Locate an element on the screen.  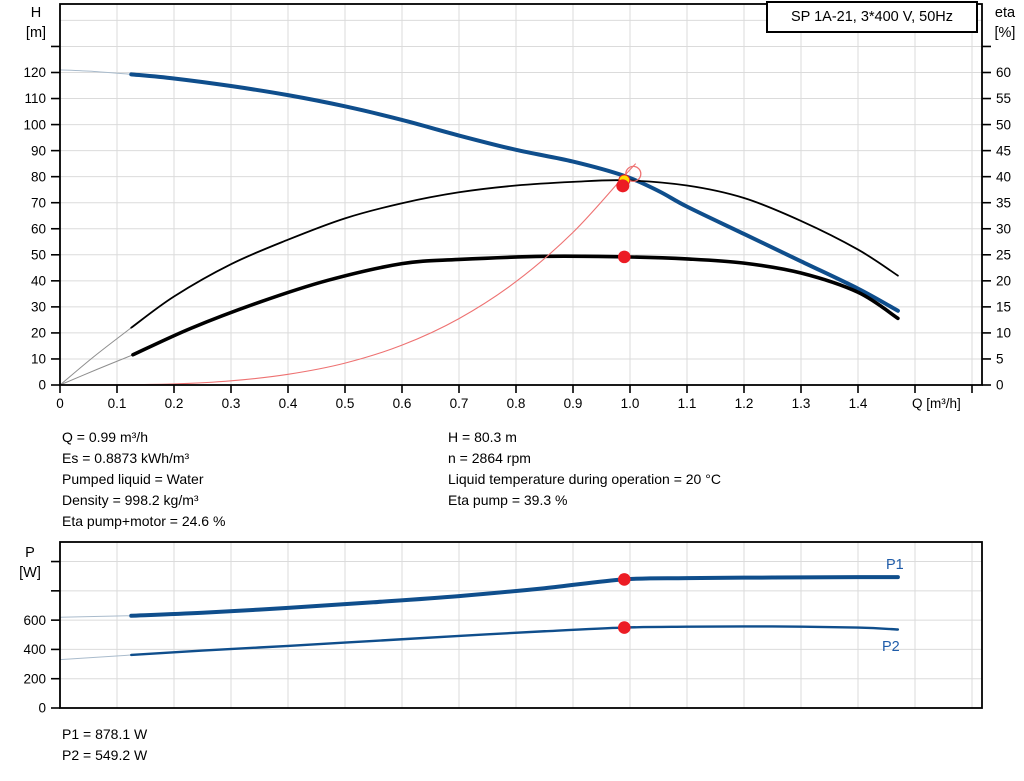
power-axis-unit: [W] is located at coordinates (30, 573).